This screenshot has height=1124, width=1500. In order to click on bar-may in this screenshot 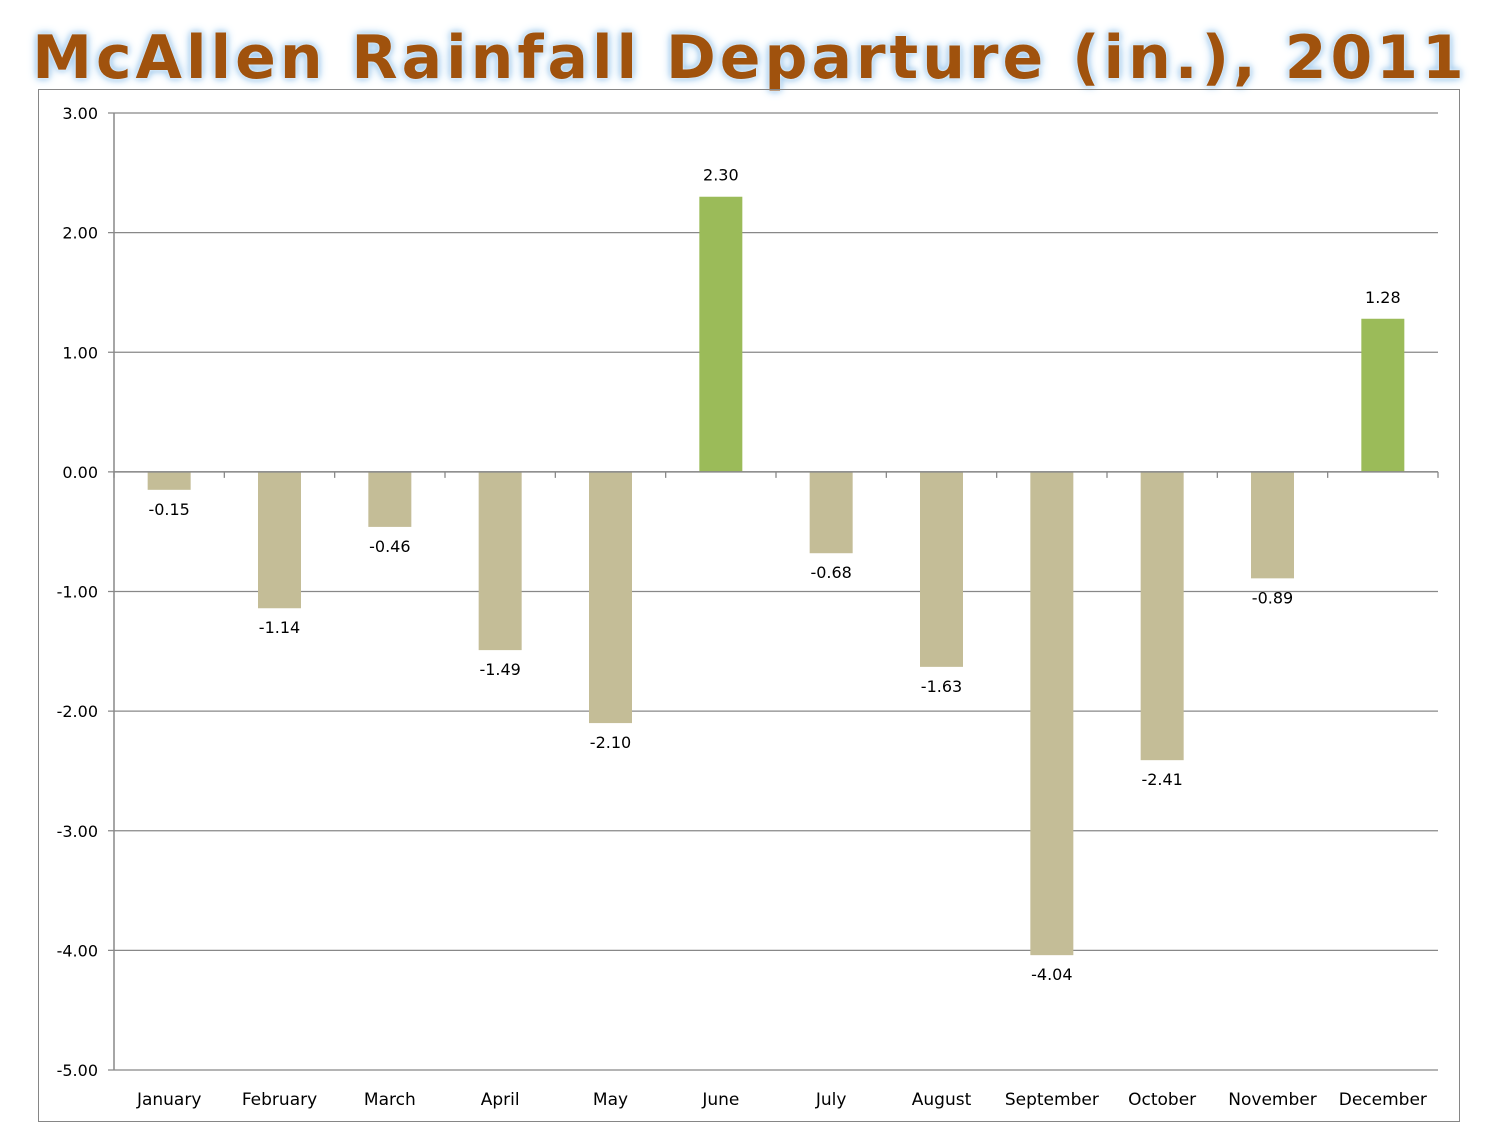, I will do `click(610, 597)`.